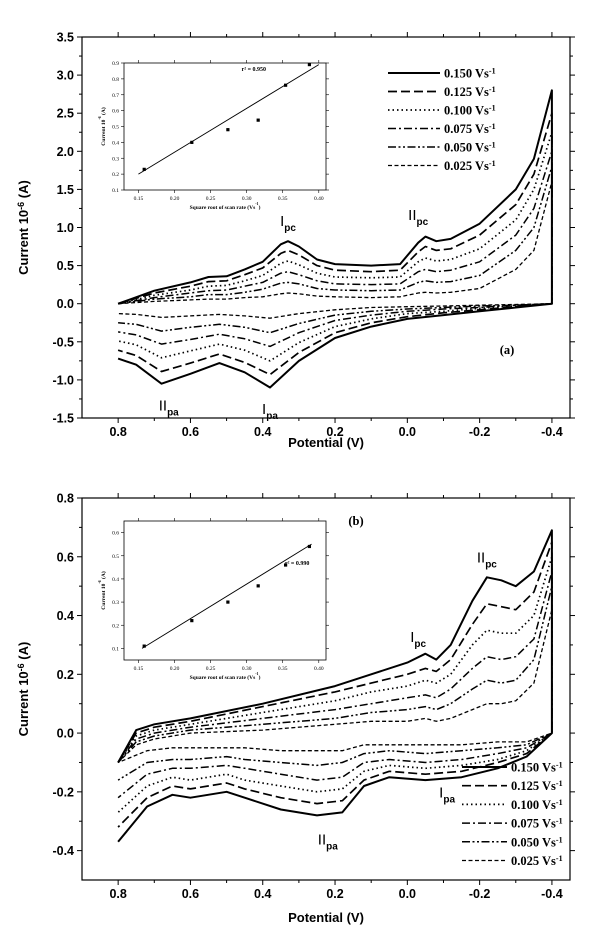 The height and width of the screenshot is (946, 590). Describe the element at coordinates (283, 199) in the screenshot. I see `inset-x-tick-label: 0.35` at that location.